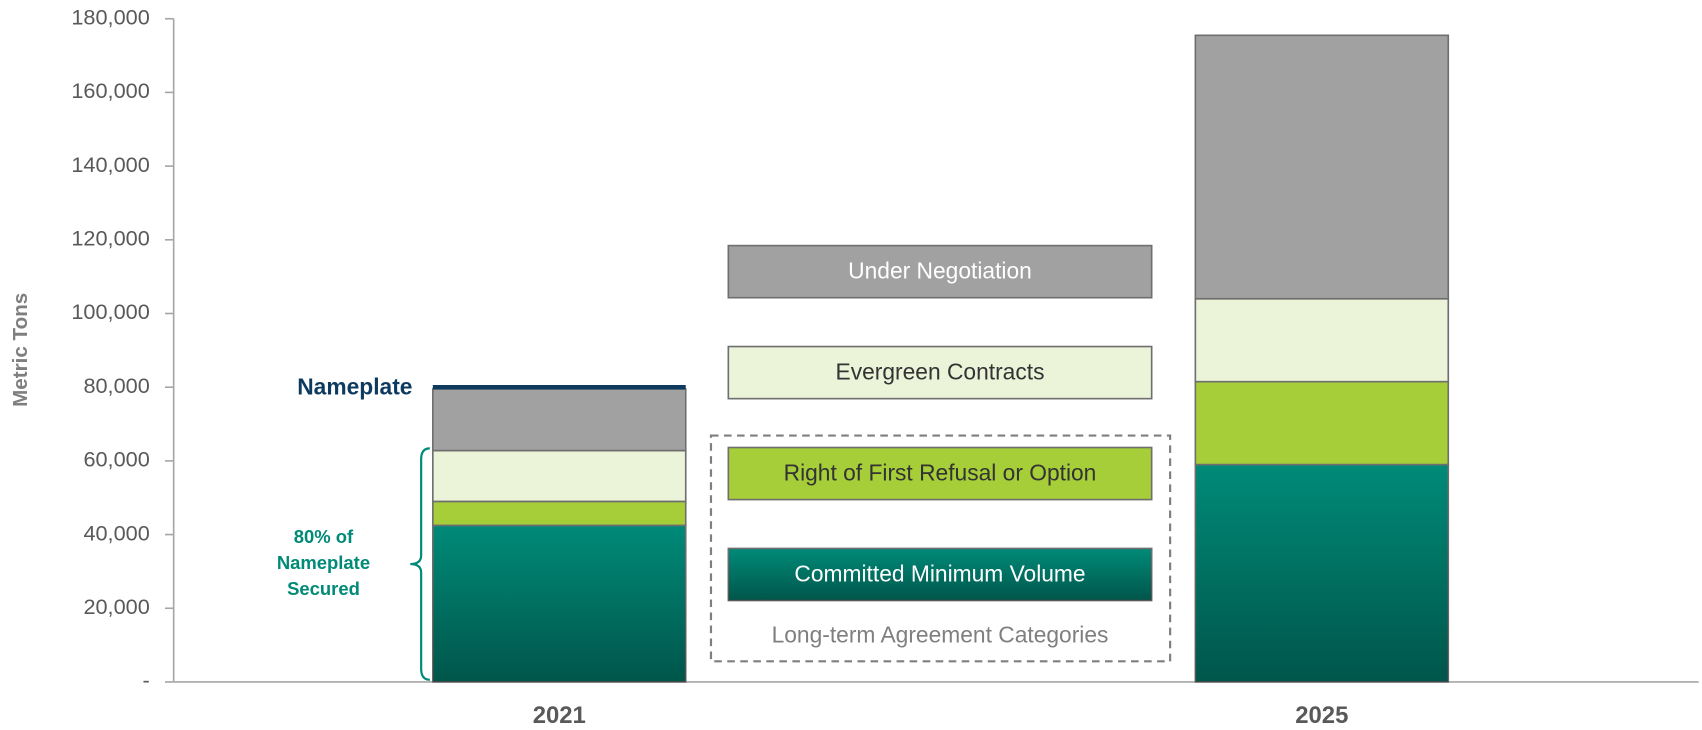  I want to click on y-tick-label: -, so click(146, 680).